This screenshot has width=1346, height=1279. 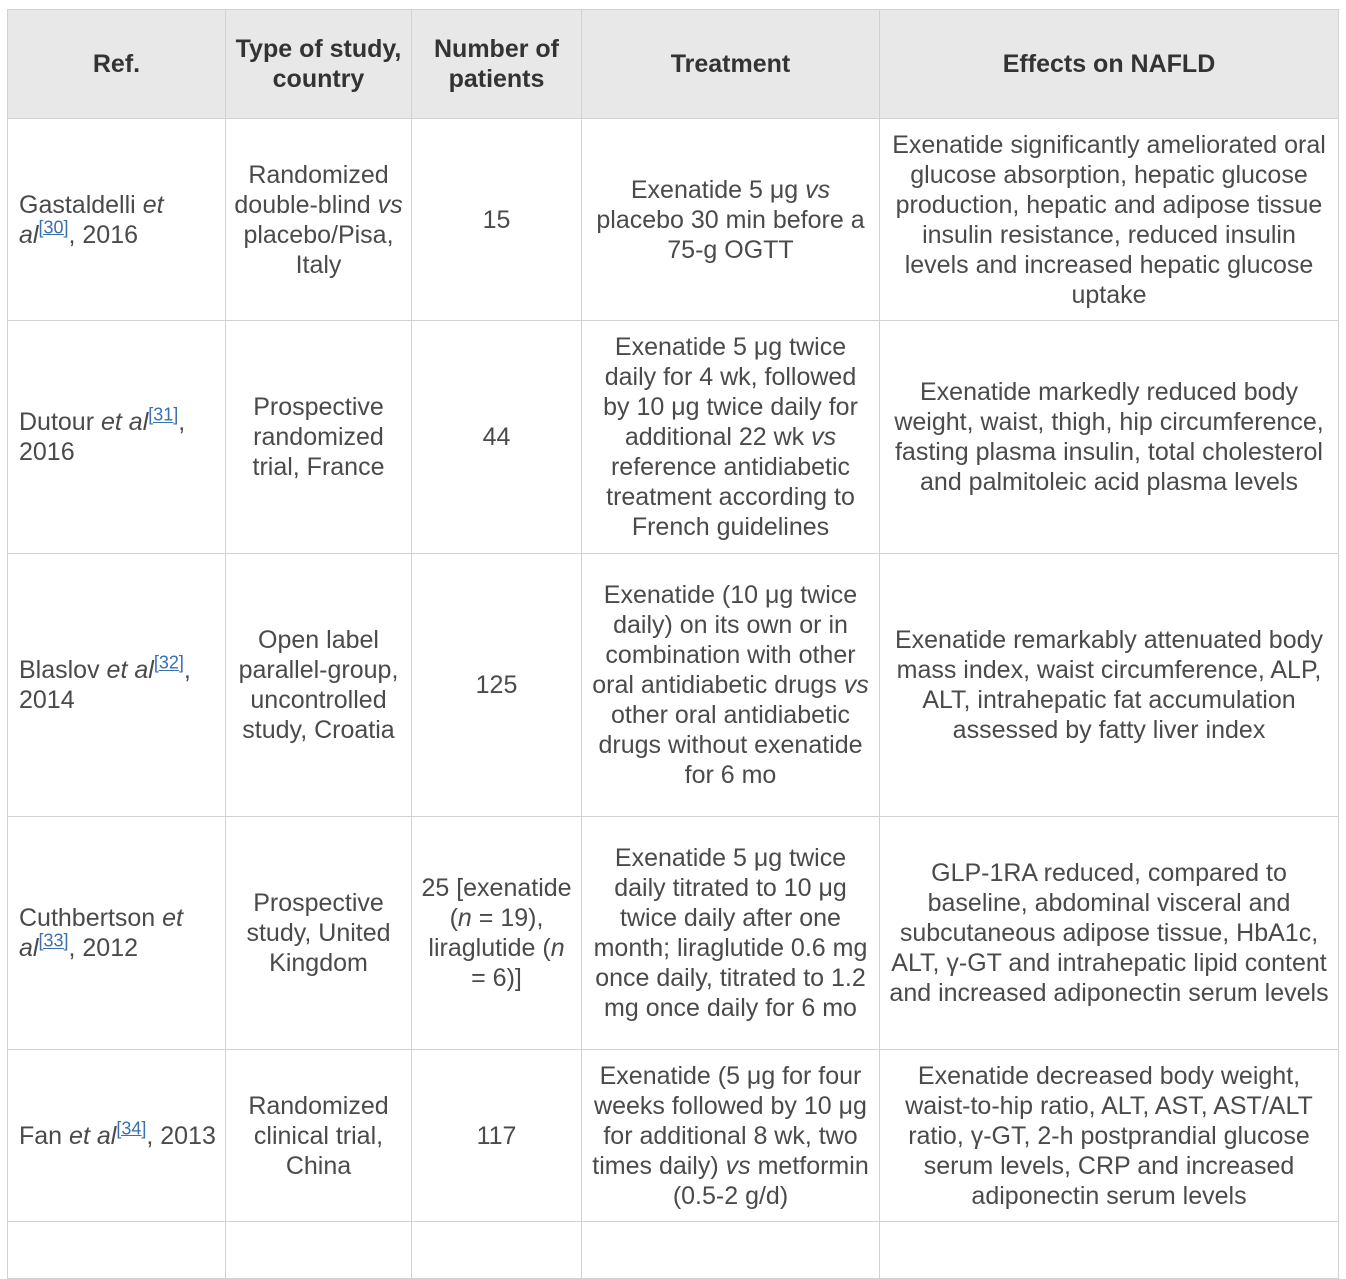 I want to click on header-effects: Effects on NAFLD, so click(x=1109, y=64).